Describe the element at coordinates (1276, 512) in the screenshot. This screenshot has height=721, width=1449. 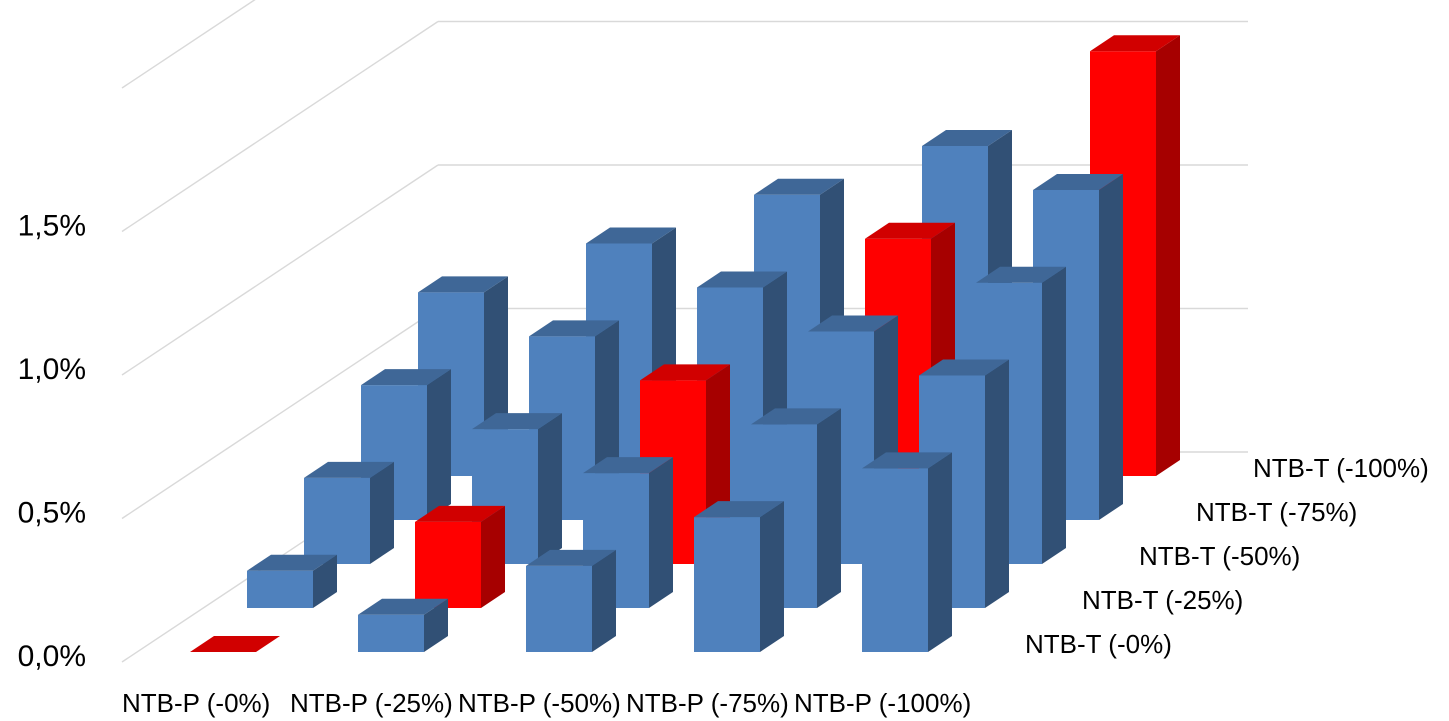
I see `series-label: NTB-T (-75%)` at that location.